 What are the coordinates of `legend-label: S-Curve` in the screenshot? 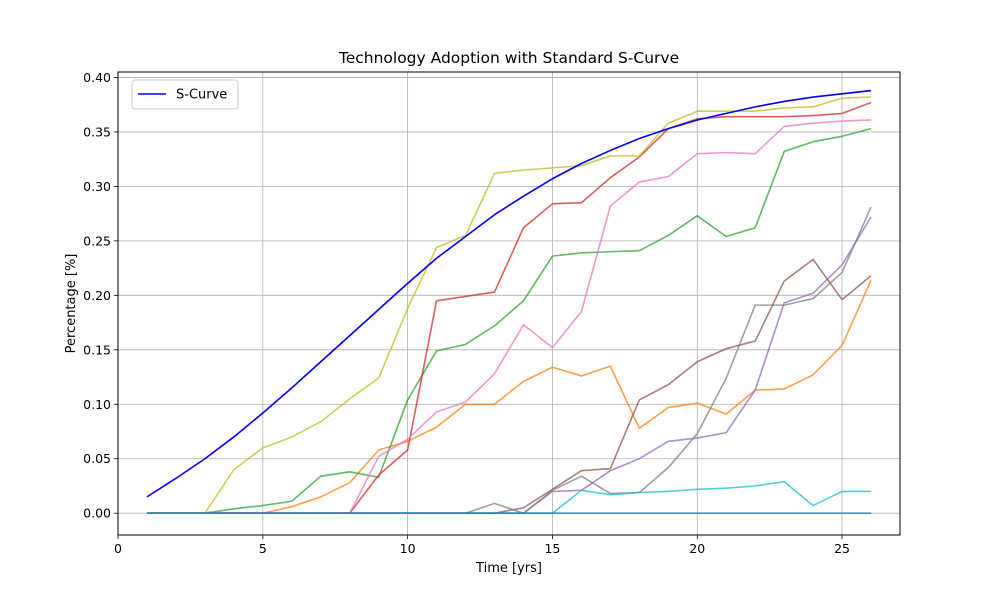 It's located at (201, 95).